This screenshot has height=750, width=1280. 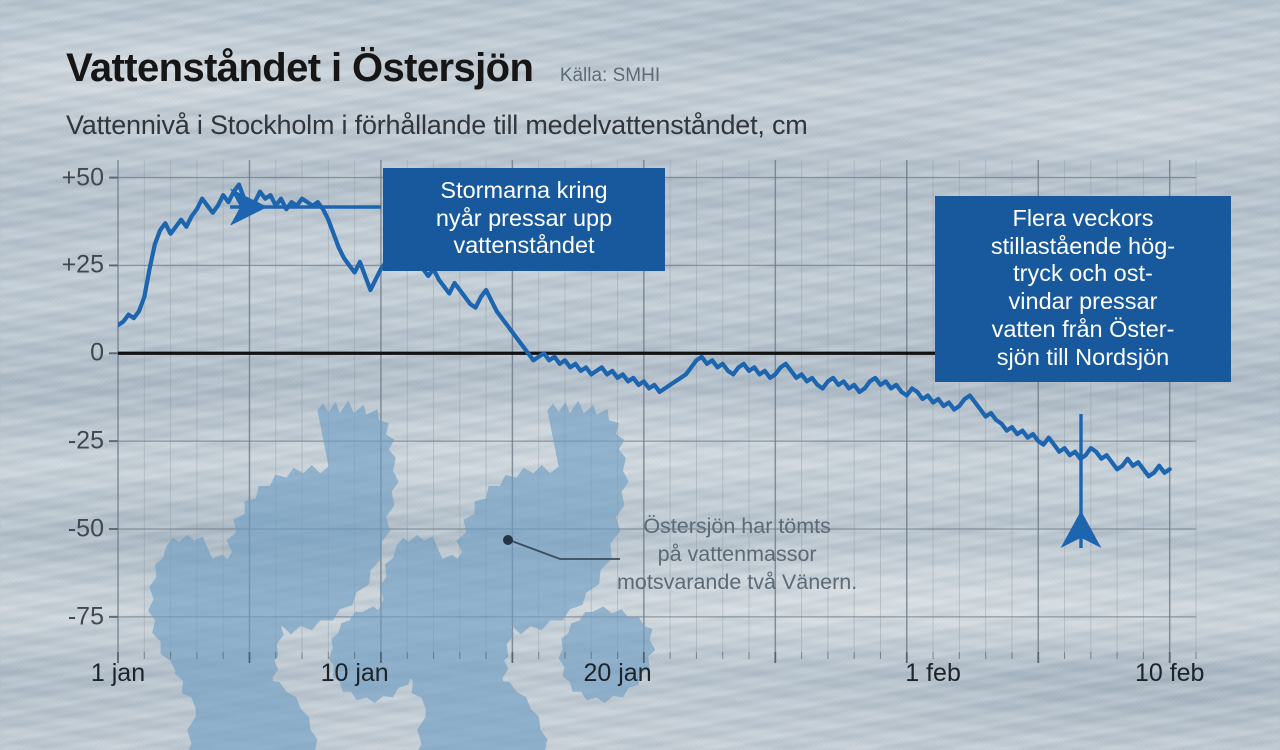 I want to click on storms-line: nyår pressar upp, so click(x=524, y=217).